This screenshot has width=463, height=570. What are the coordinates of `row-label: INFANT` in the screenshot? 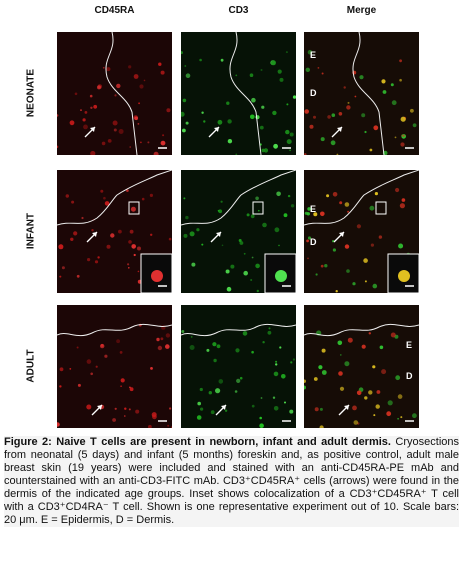 It's located at (31, 231).